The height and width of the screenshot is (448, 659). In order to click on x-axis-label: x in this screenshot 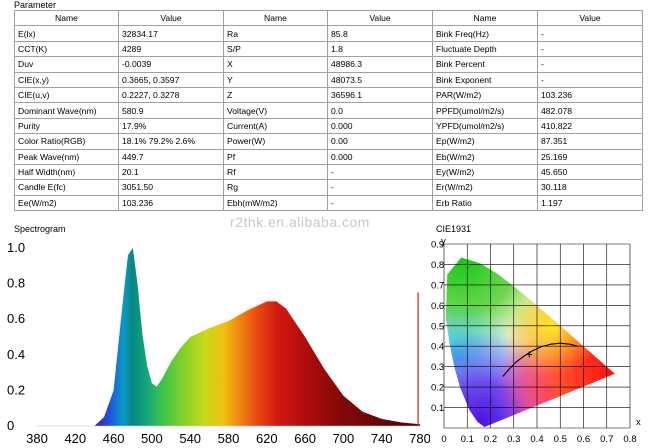, I will do `click(638, 422)`.